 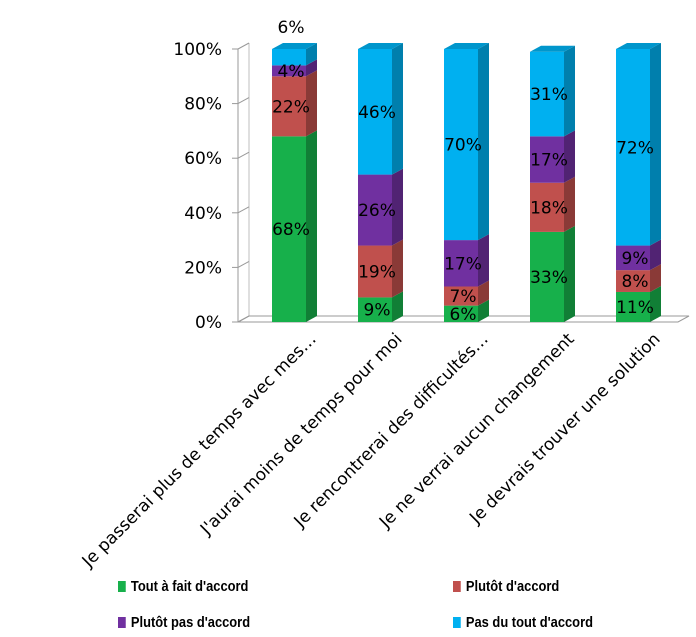 I want to click on data-label: 22%, so click(x=291, y=107).